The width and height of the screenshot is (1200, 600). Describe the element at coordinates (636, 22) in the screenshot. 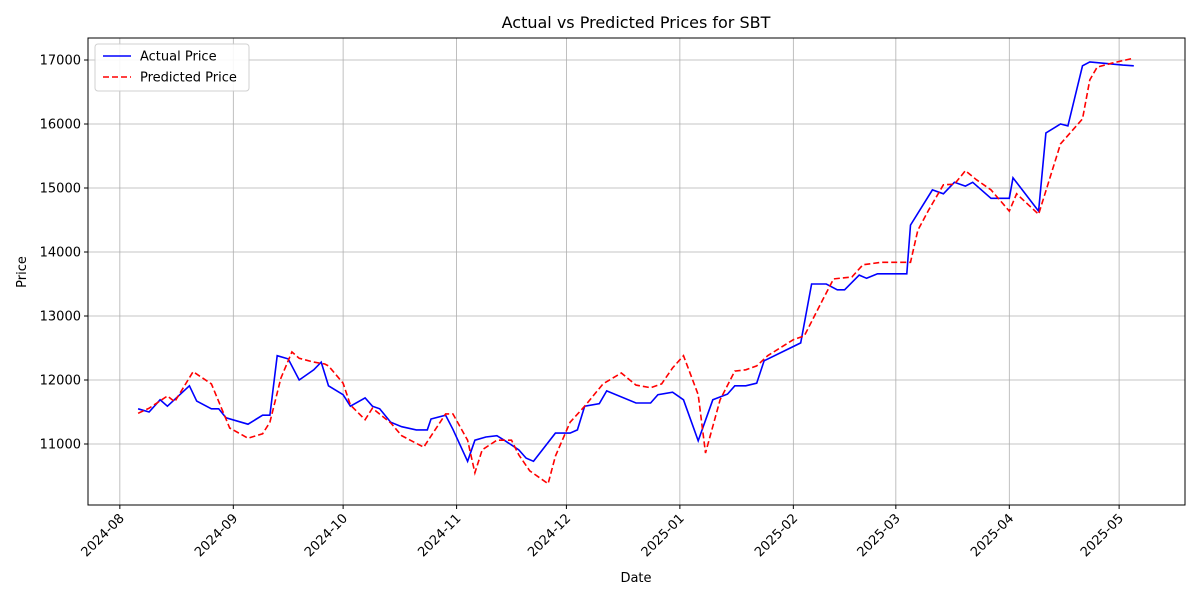

I see `chart-title: Actual vs Predicted Prices for SBT` at that location.